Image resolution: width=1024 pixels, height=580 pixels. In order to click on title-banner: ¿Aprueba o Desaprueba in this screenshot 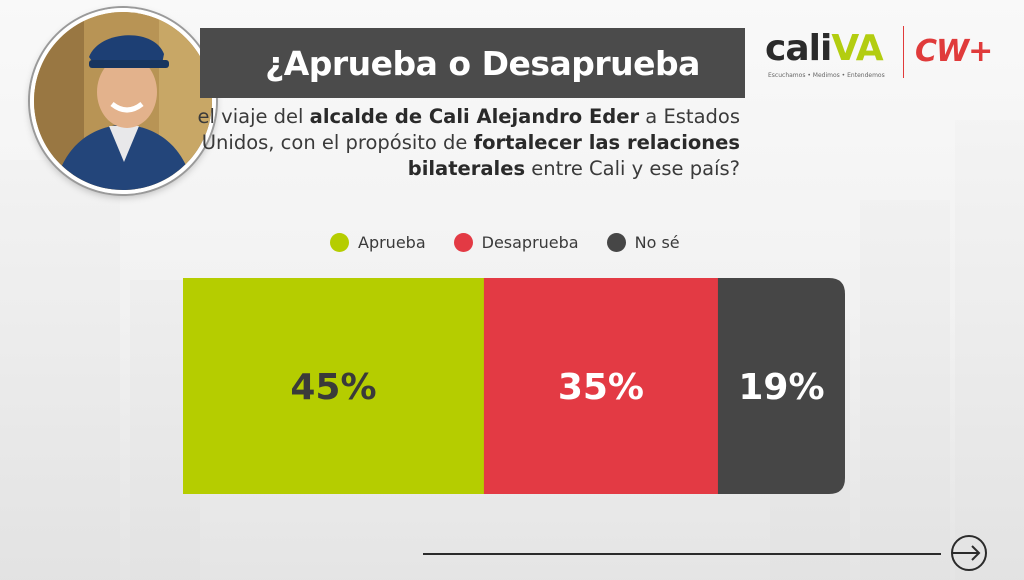, I will do `click(472, 63)`.